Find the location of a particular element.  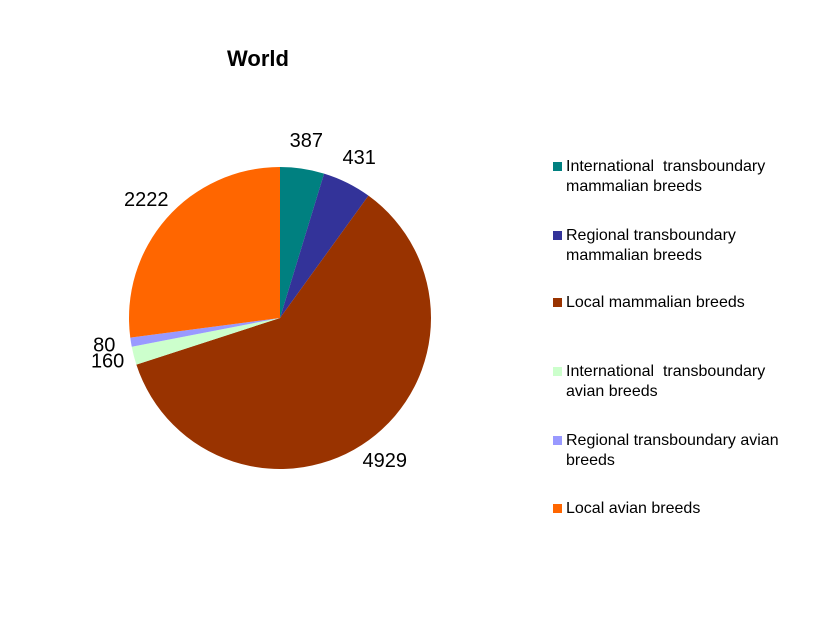

legend-item: Local avian breeds is located at coordinates (678, 509).